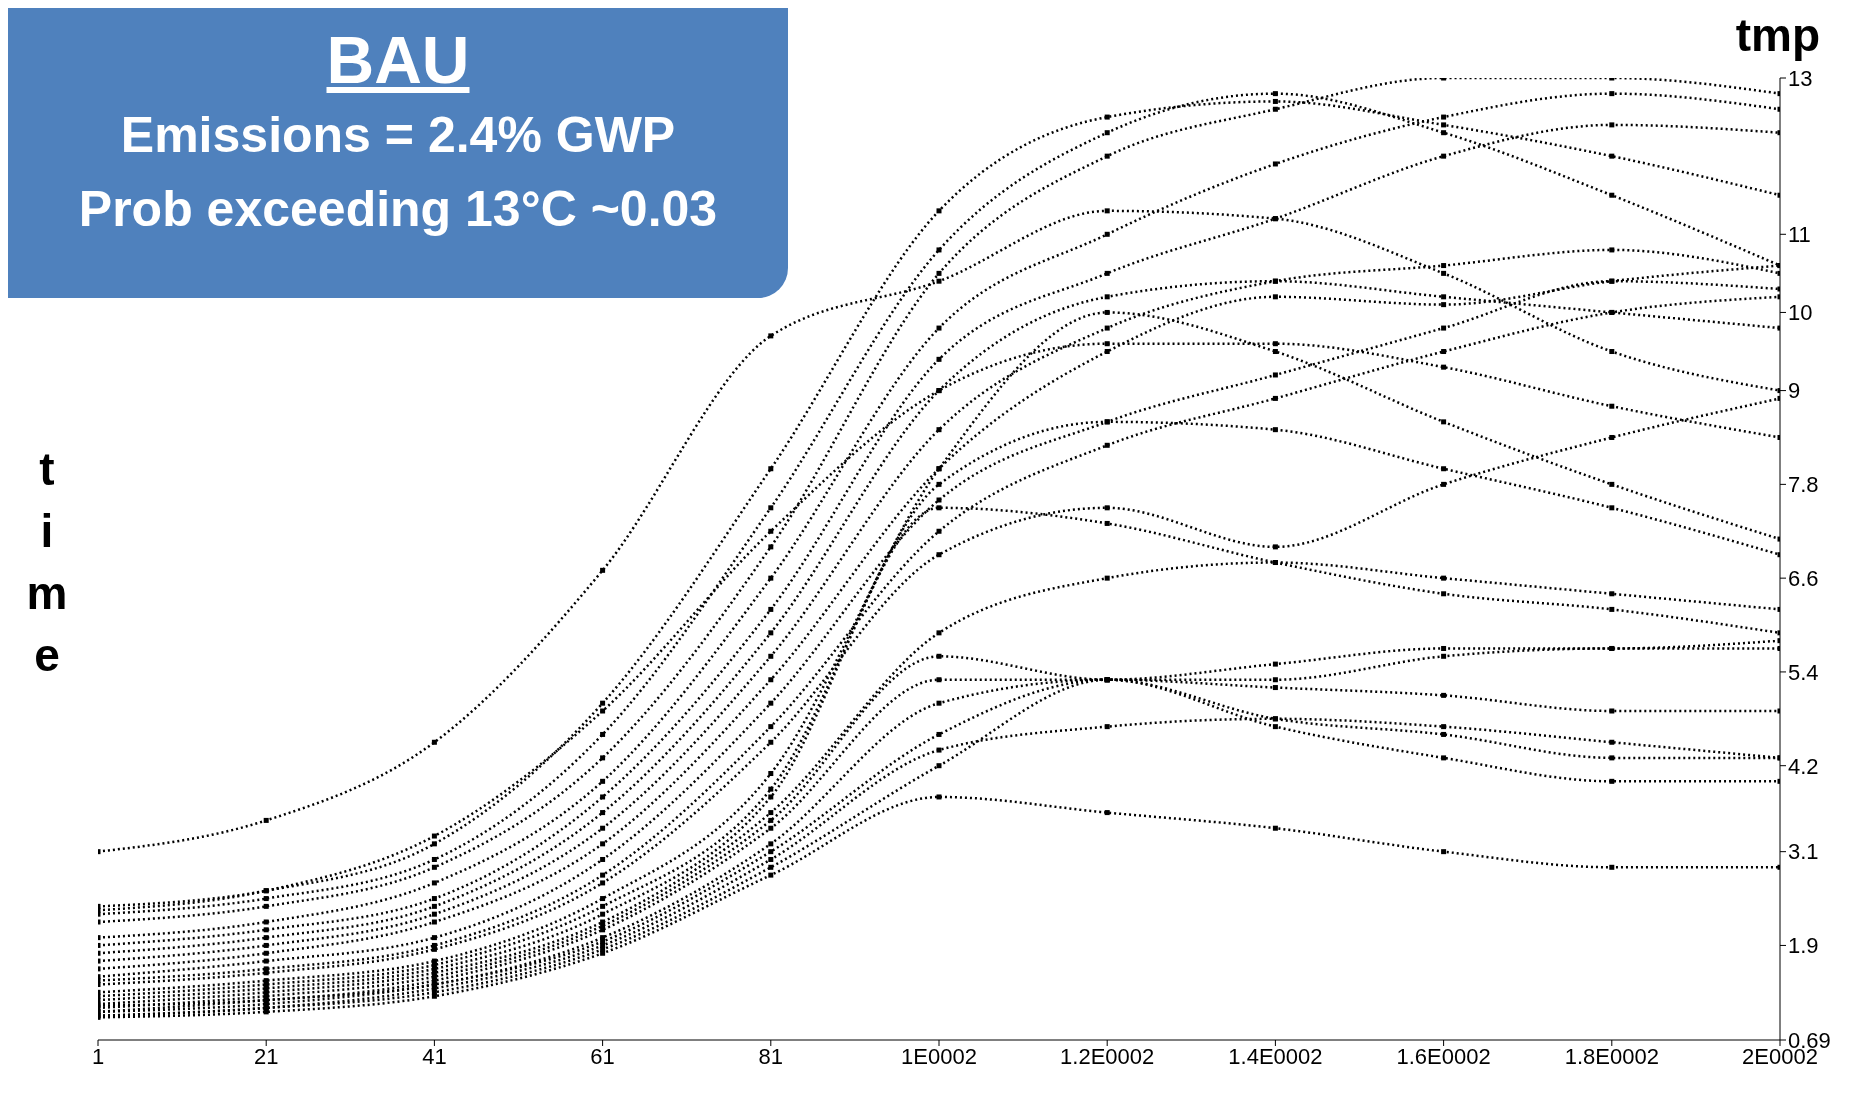 This screenshot has width=1868, height=1098. What do you see at coordinates (1800, 78) in the screenshot?
I see `y-tick-label: 13` at bounding box center [1800, 78].